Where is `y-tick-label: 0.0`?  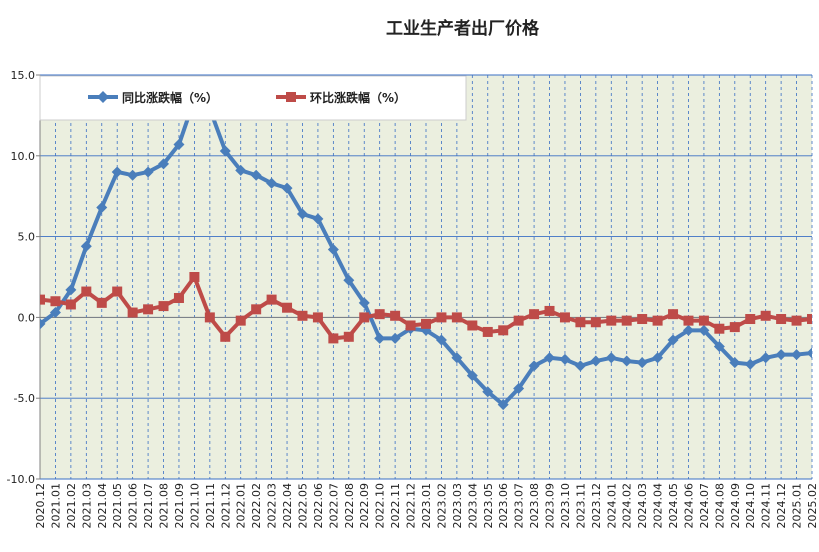 y-tick-label: 0.0 is located at coordinates (27, 317).